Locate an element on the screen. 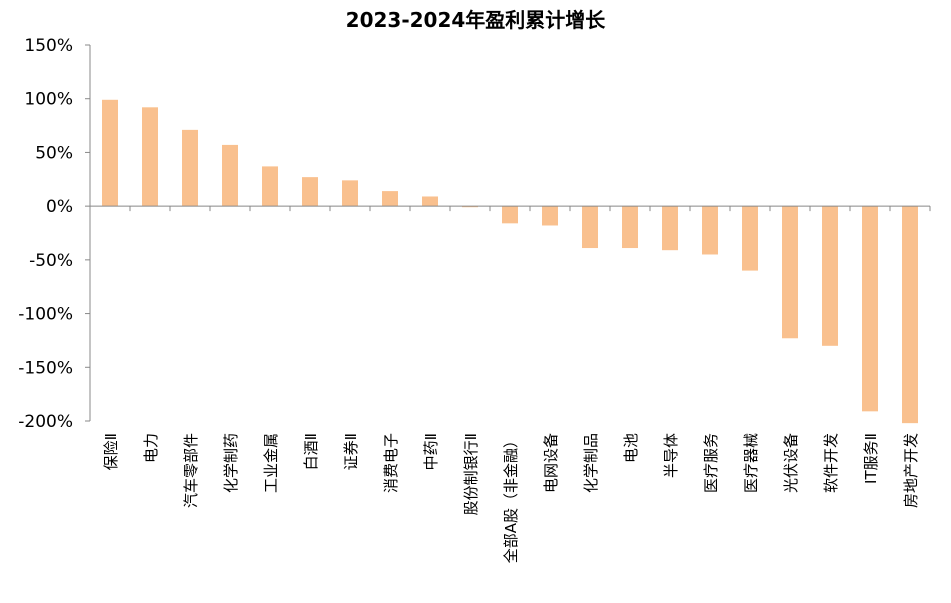 The width and height of the screenshot is (951, 603). y-tick-label: -100% is located at coordinates (45, 315).